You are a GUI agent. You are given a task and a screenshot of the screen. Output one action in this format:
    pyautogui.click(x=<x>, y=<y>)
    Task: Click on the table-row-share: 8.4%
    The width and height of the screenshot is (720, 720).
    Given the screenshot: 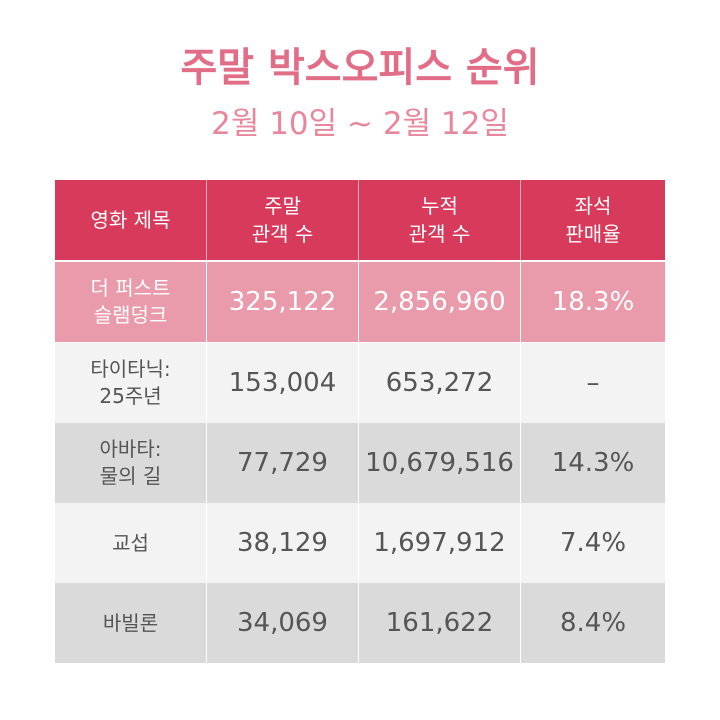 What is the action you would take?
    pyautogui.click(x=593, y=623)
    